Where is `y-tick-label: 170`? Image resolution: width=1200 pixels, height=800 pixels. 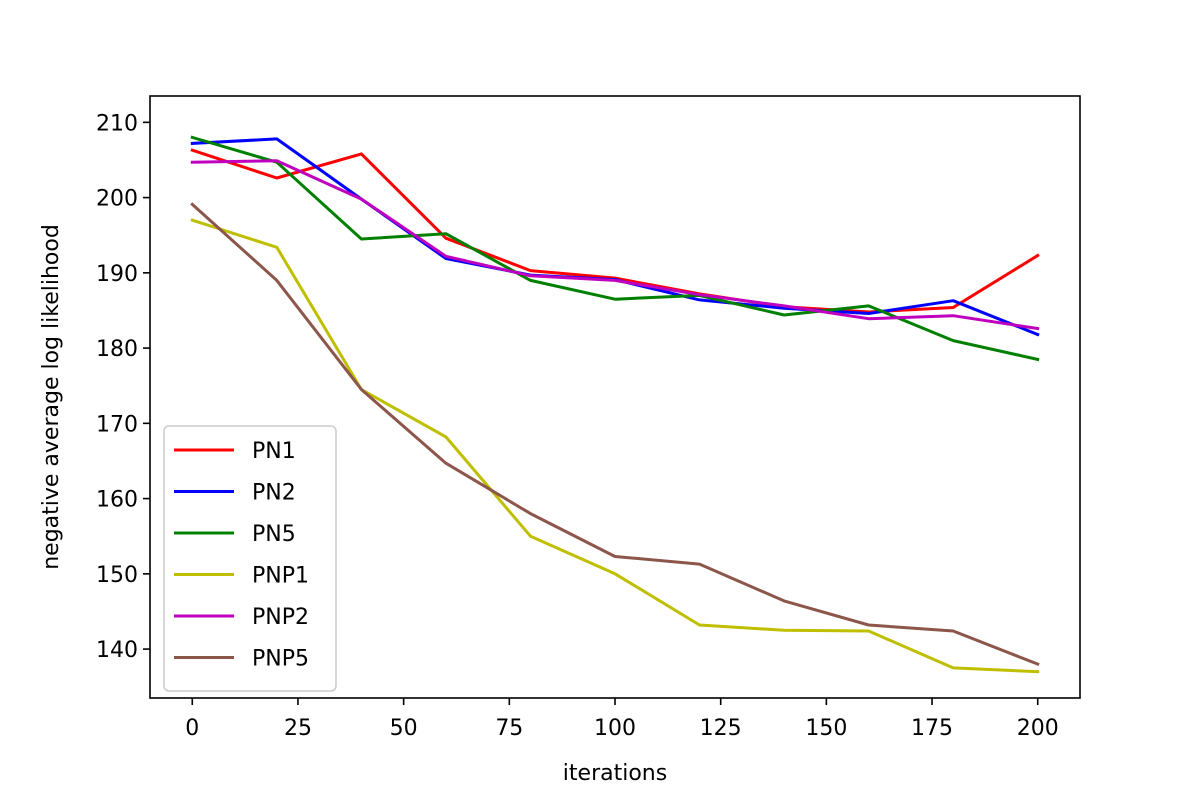 y-tick-label: 170 is located at coordinates (117, 424).